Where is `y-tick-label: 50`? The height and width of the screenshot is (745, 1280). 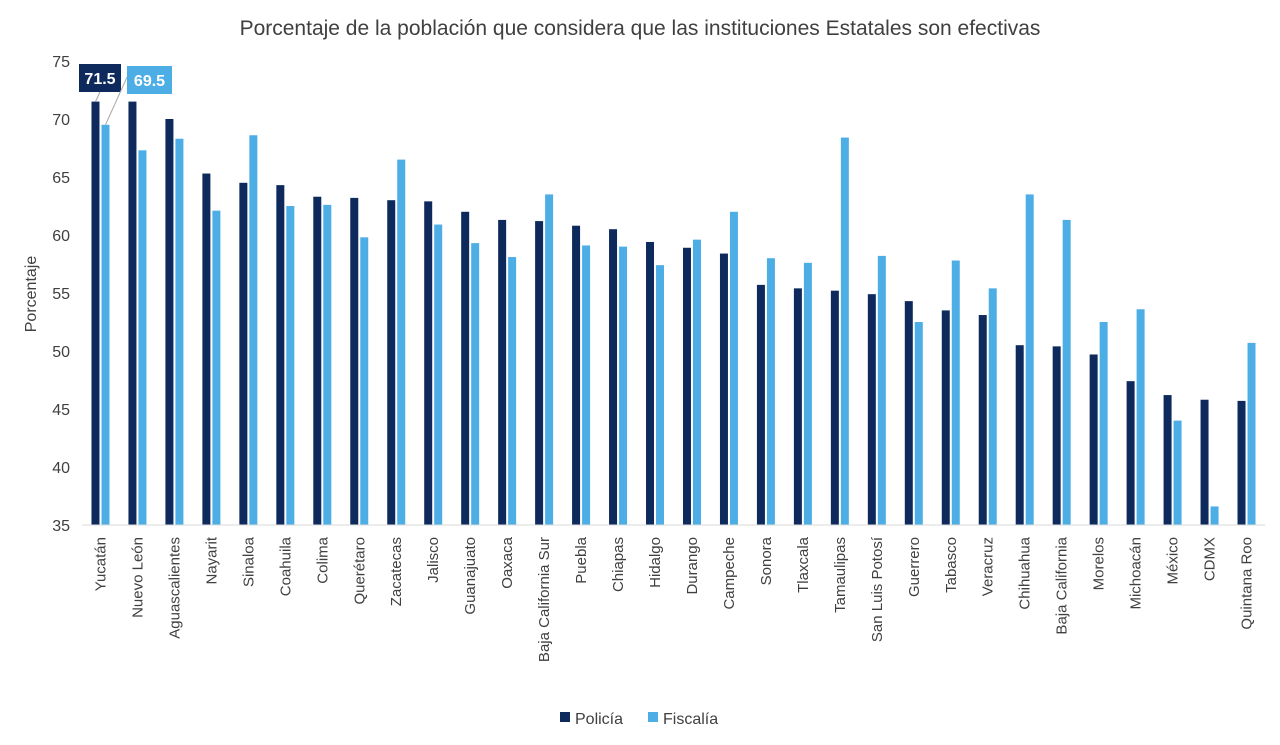 y-tick-label: 50 is located at coordinates (61, 352).